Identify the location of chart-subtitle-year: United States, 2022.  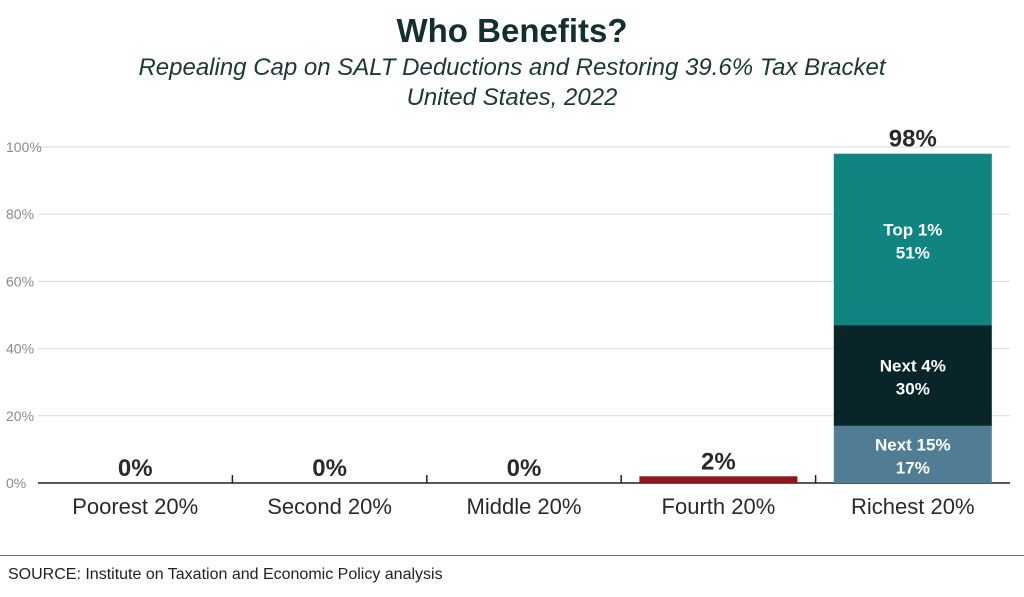
(512, 97).